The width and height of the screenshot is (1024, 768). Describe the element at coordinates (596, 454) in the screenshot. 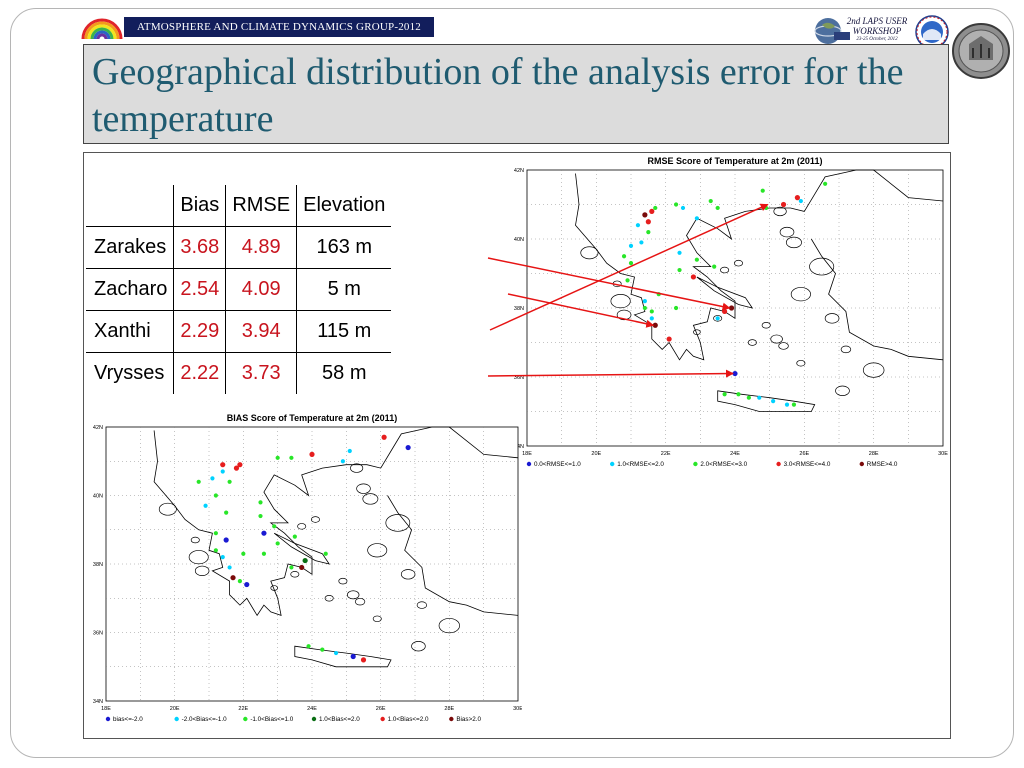

I see `x-tick-label: 20E` at that location.